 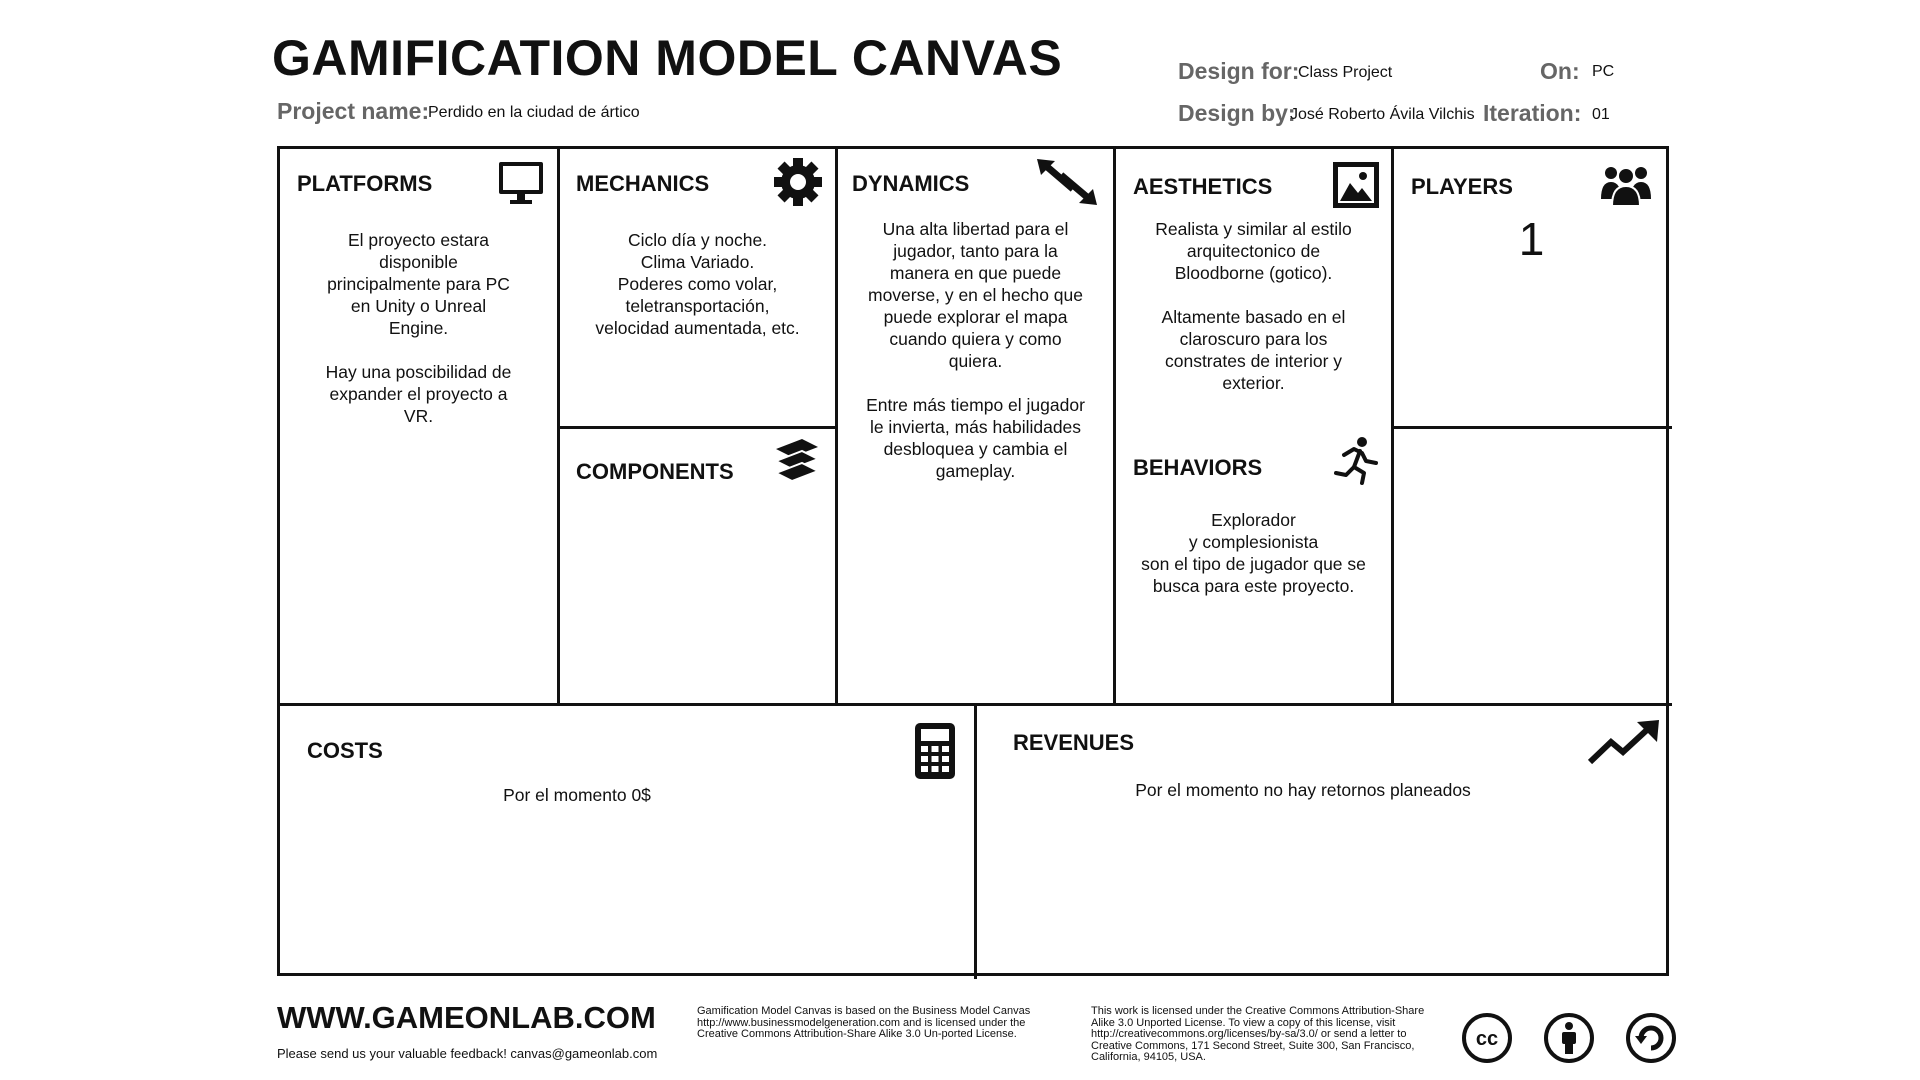 I want to click on calculator-icon, so click(x=935, y=751).